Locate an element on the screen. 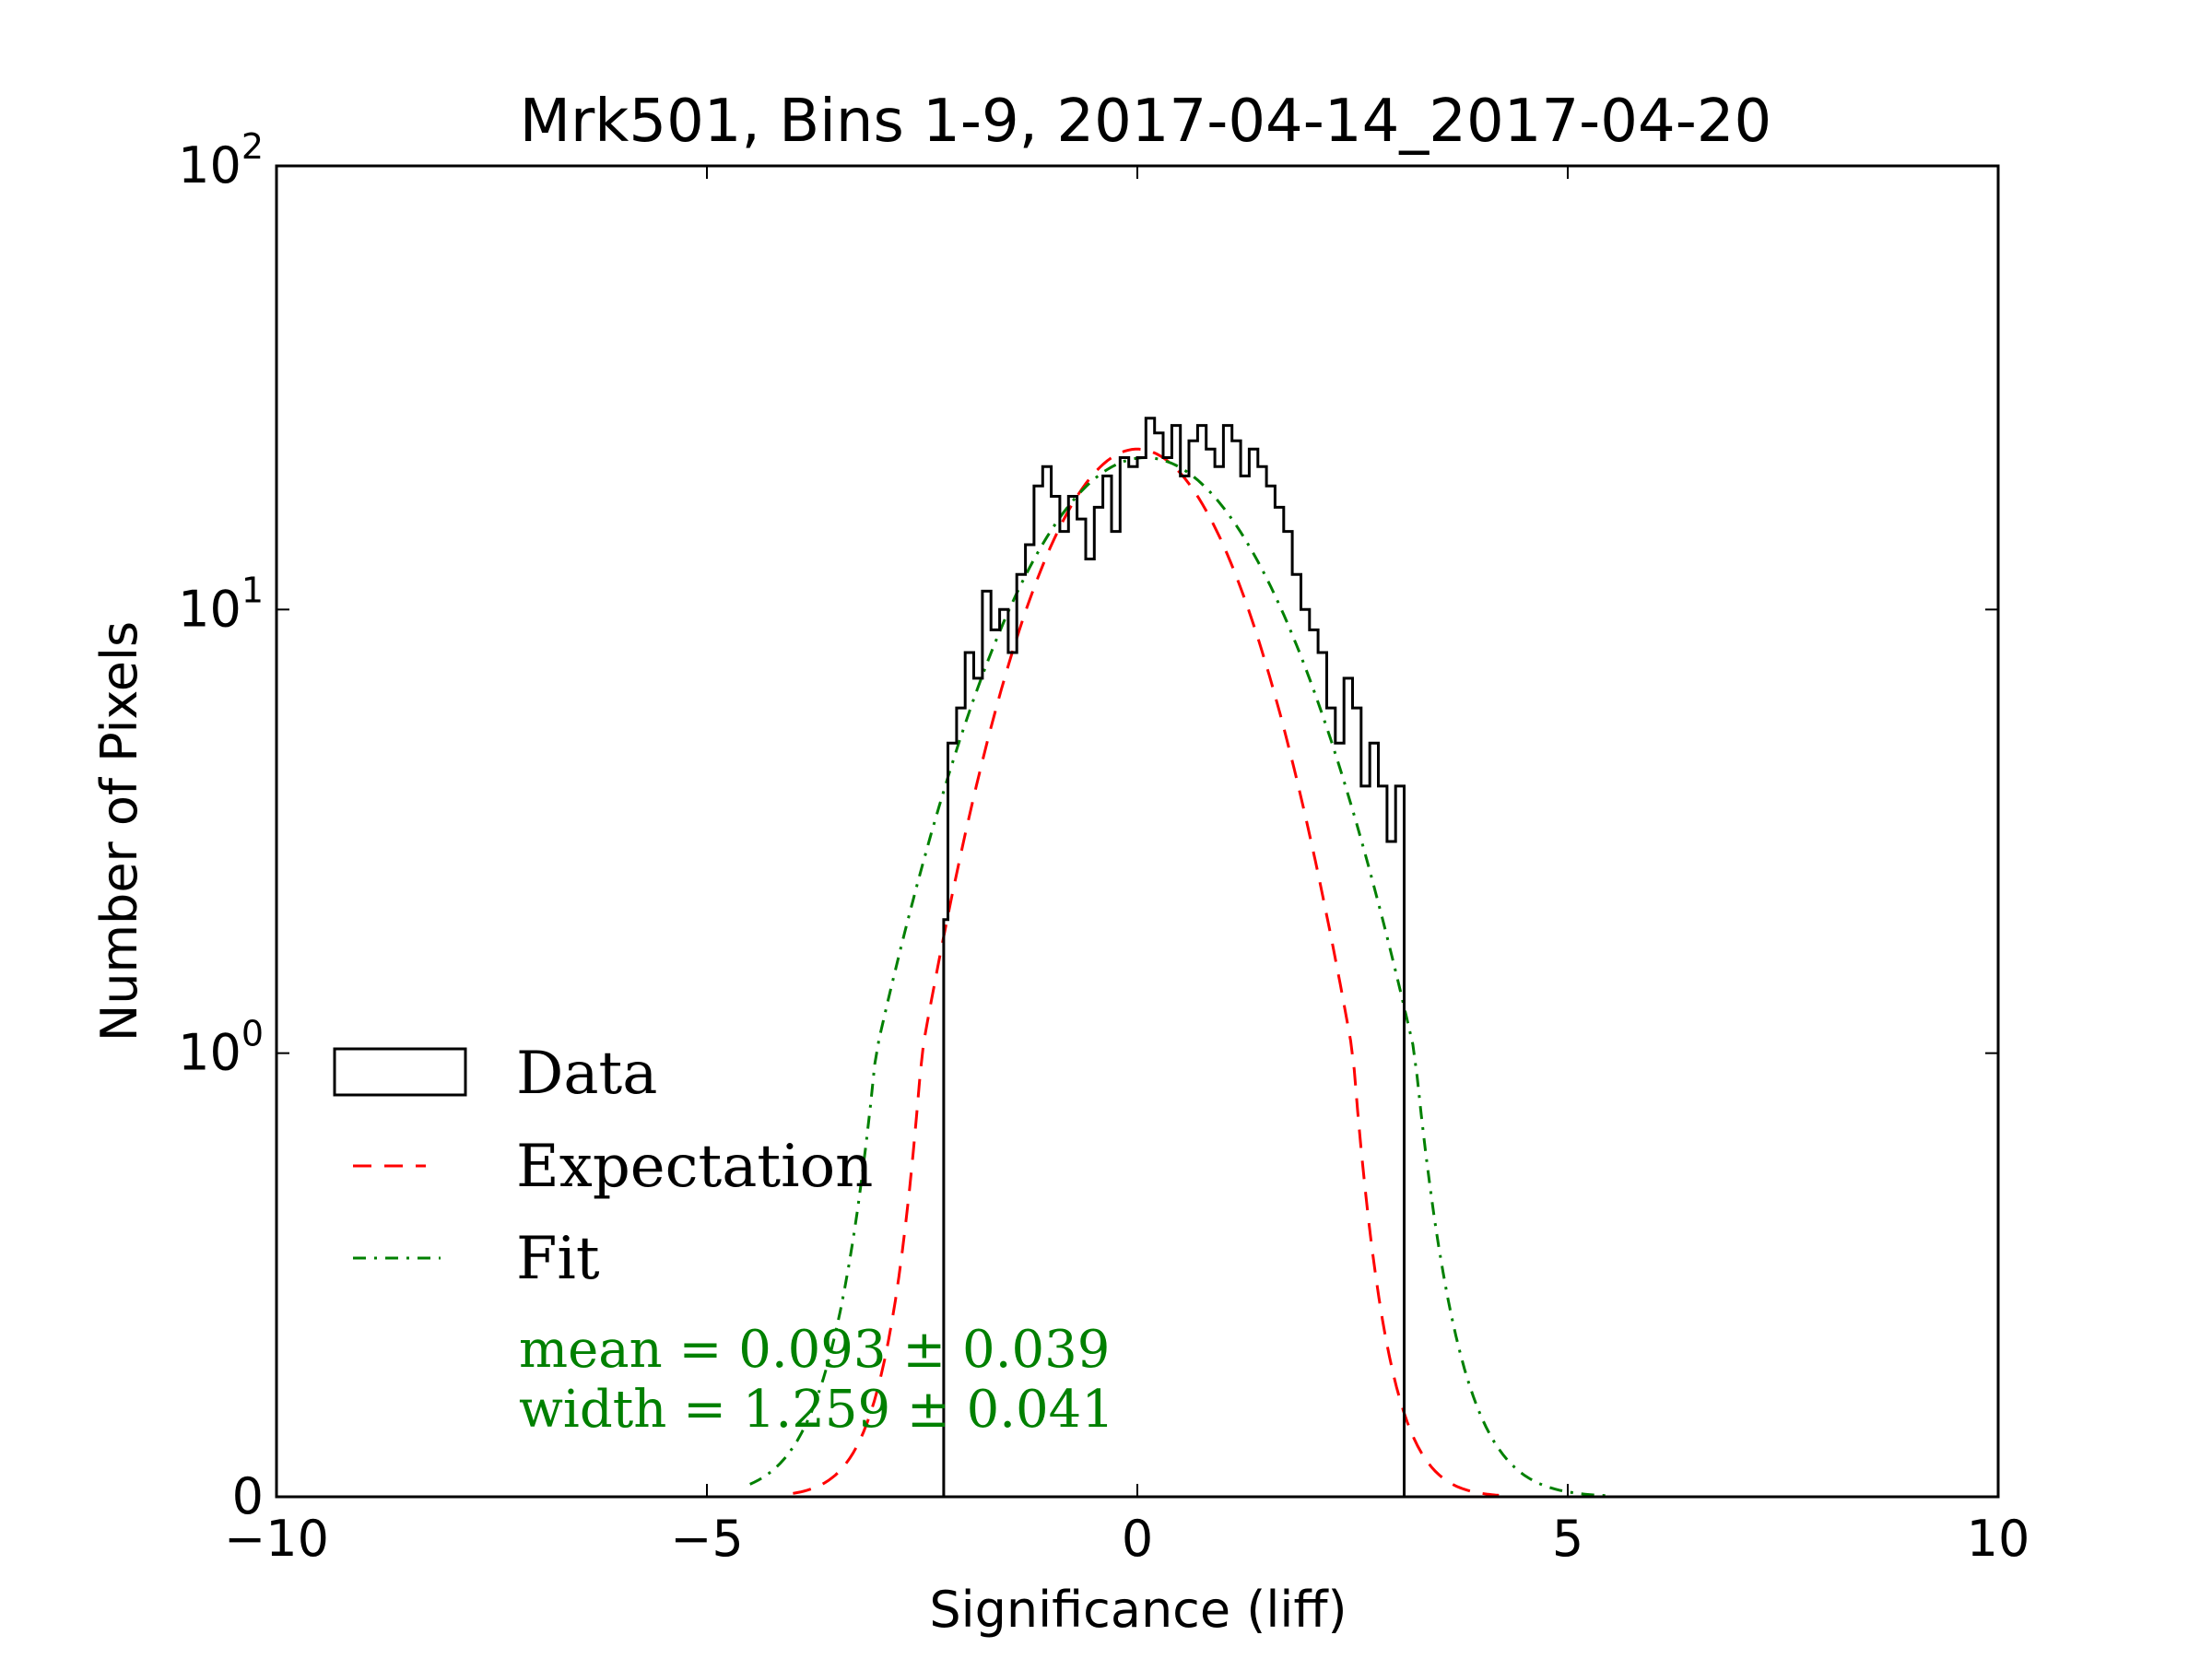 This screenshot has height=1659, width=2212. fit-mean-annotation: mean = 0.093 ± 0.039 is located at coordinates (814, 1350).